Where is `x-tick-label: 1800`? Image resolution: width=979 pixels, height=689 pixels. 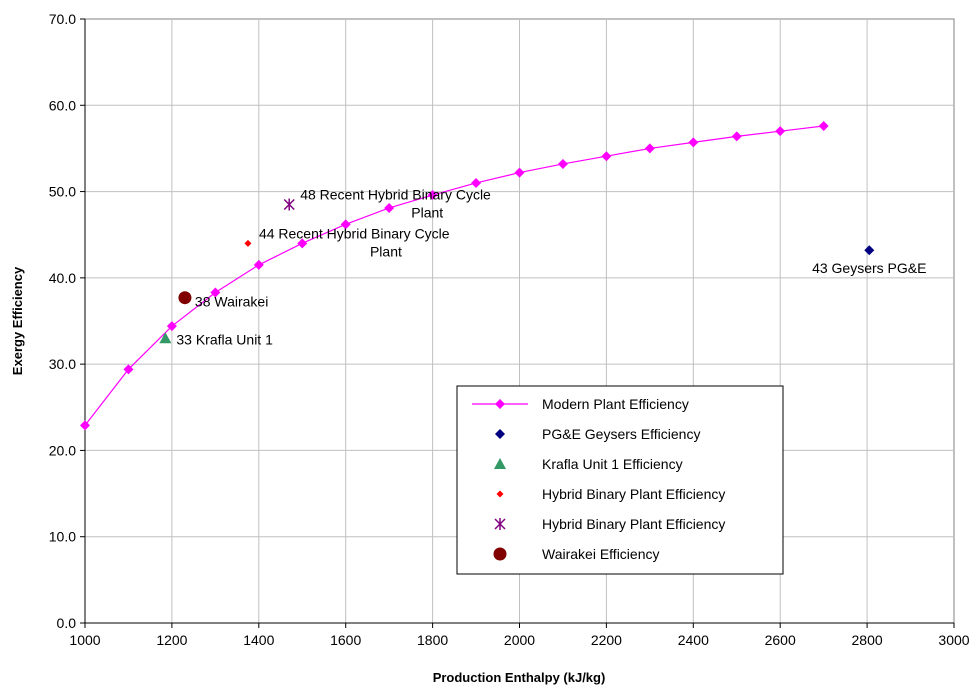 x-tick-label: 1800 is located at coordinates (432, 640).